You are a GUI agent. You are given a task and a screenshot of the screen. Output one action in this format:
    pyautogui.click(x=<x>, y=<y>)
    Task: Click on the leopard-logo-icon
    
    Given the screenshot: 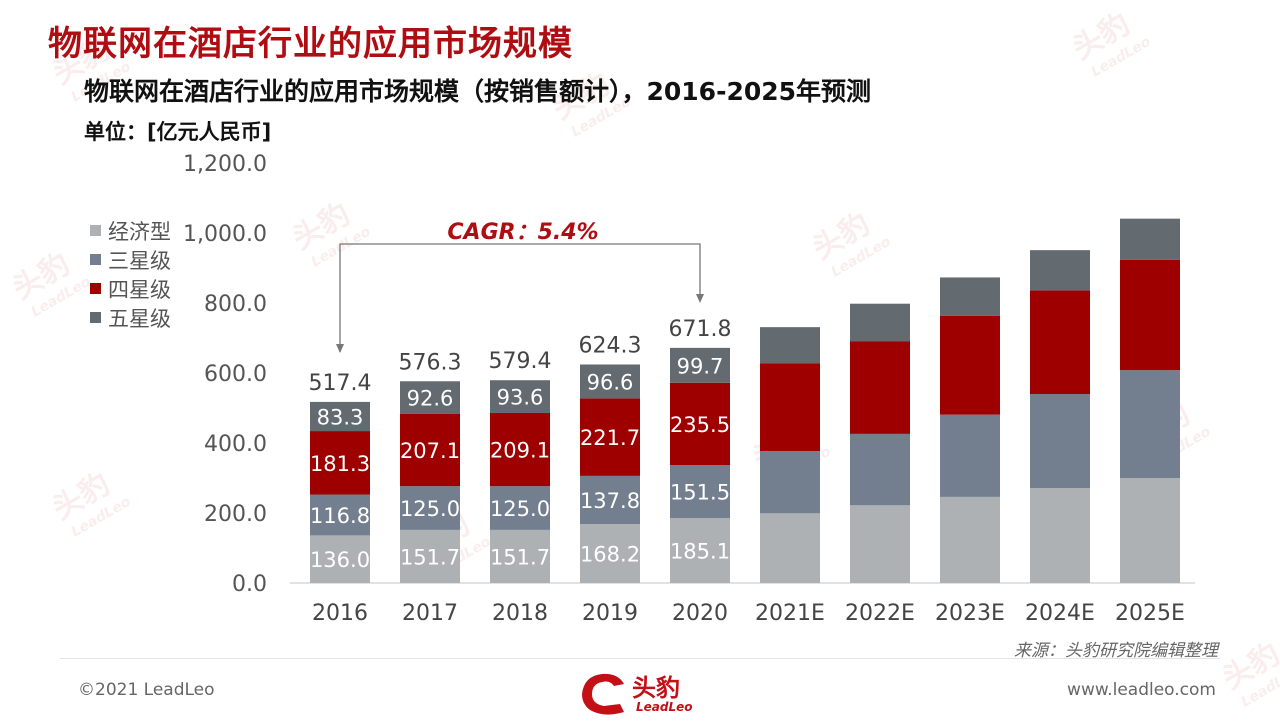 What is the action you would take?
    pyautogui.click(x=602, y=691)
    